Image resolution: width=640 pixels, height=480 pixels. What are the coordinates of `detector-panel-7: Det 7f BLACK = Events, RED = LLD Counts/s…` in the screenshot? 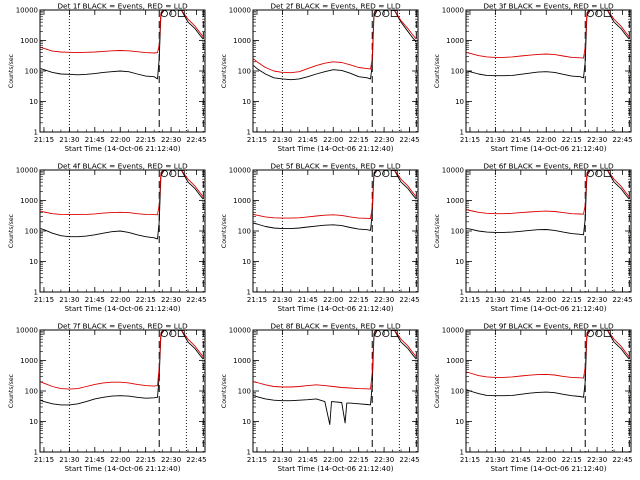 It's located at (107, 398).